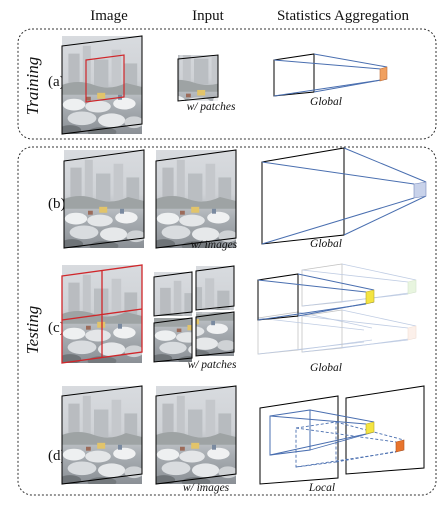 The image size is (444, 505). Describe the element at coordinates (56, 328) in the screenshot. I see `row-label-c: (c)` at that location.